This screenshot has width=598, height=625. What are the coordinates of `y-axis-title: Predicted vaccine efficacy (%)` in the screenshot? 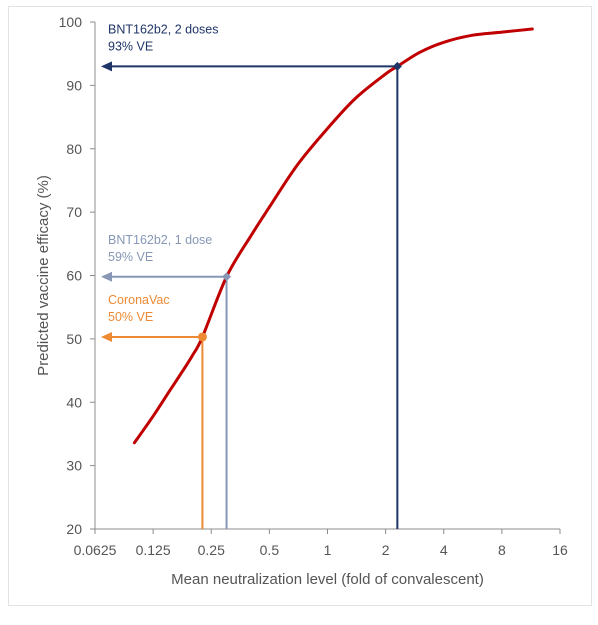 It's located at (43, 275).